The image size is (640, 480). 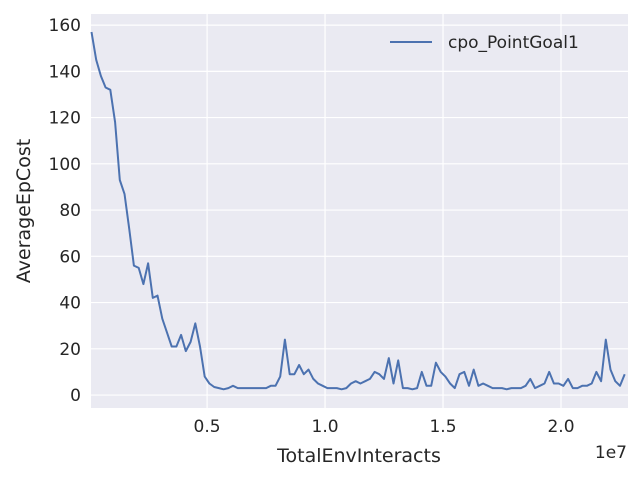 I want to click on y-tick-label: 0, so click(x=75, y=396).